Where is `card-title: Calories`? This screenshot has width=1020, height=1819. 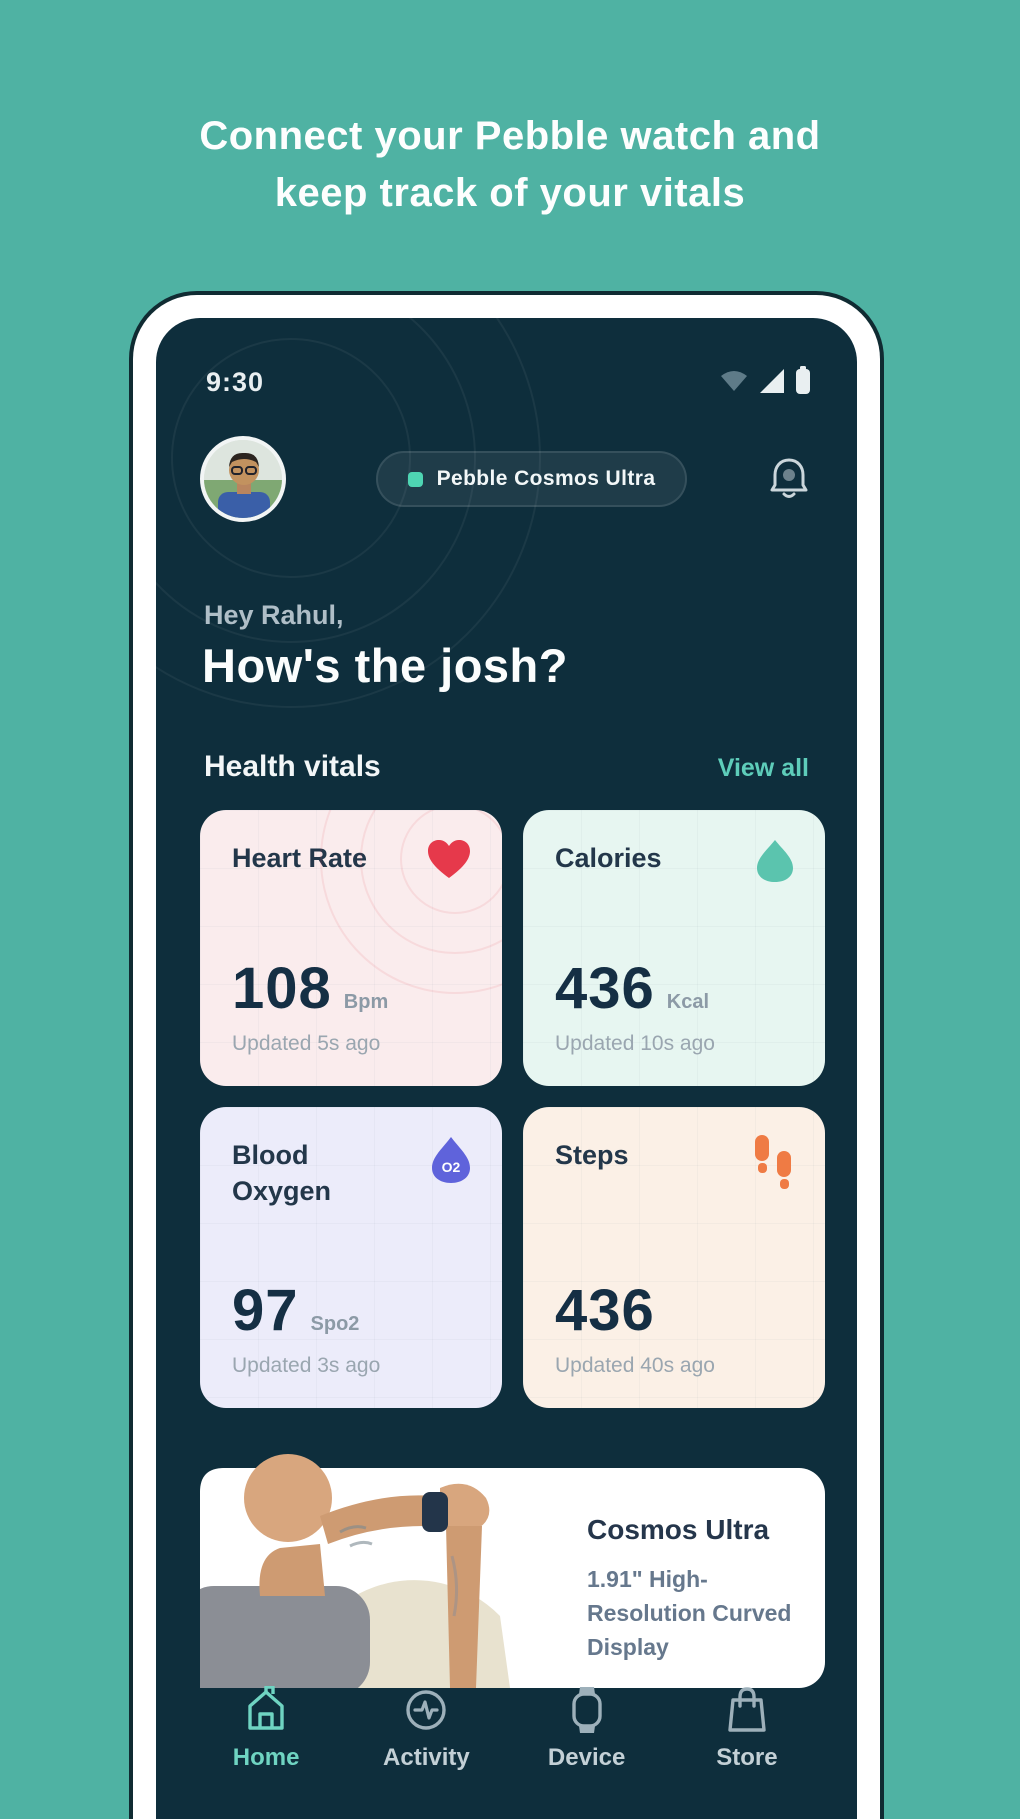
card-title: Calories is located at coordinates (608, 858).